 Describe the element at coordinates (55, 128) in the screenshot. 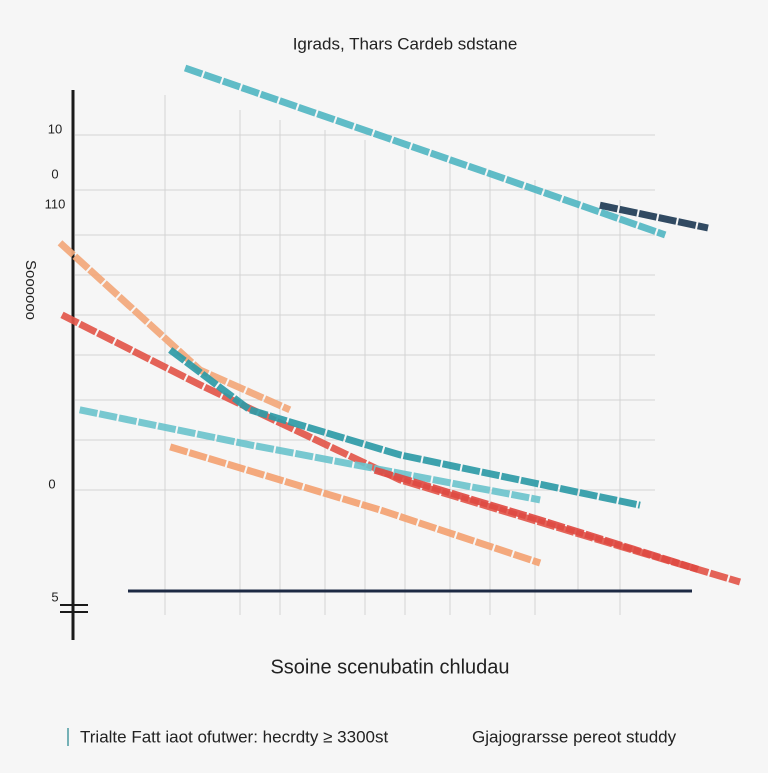

I see `axis-label: 10` at that location.